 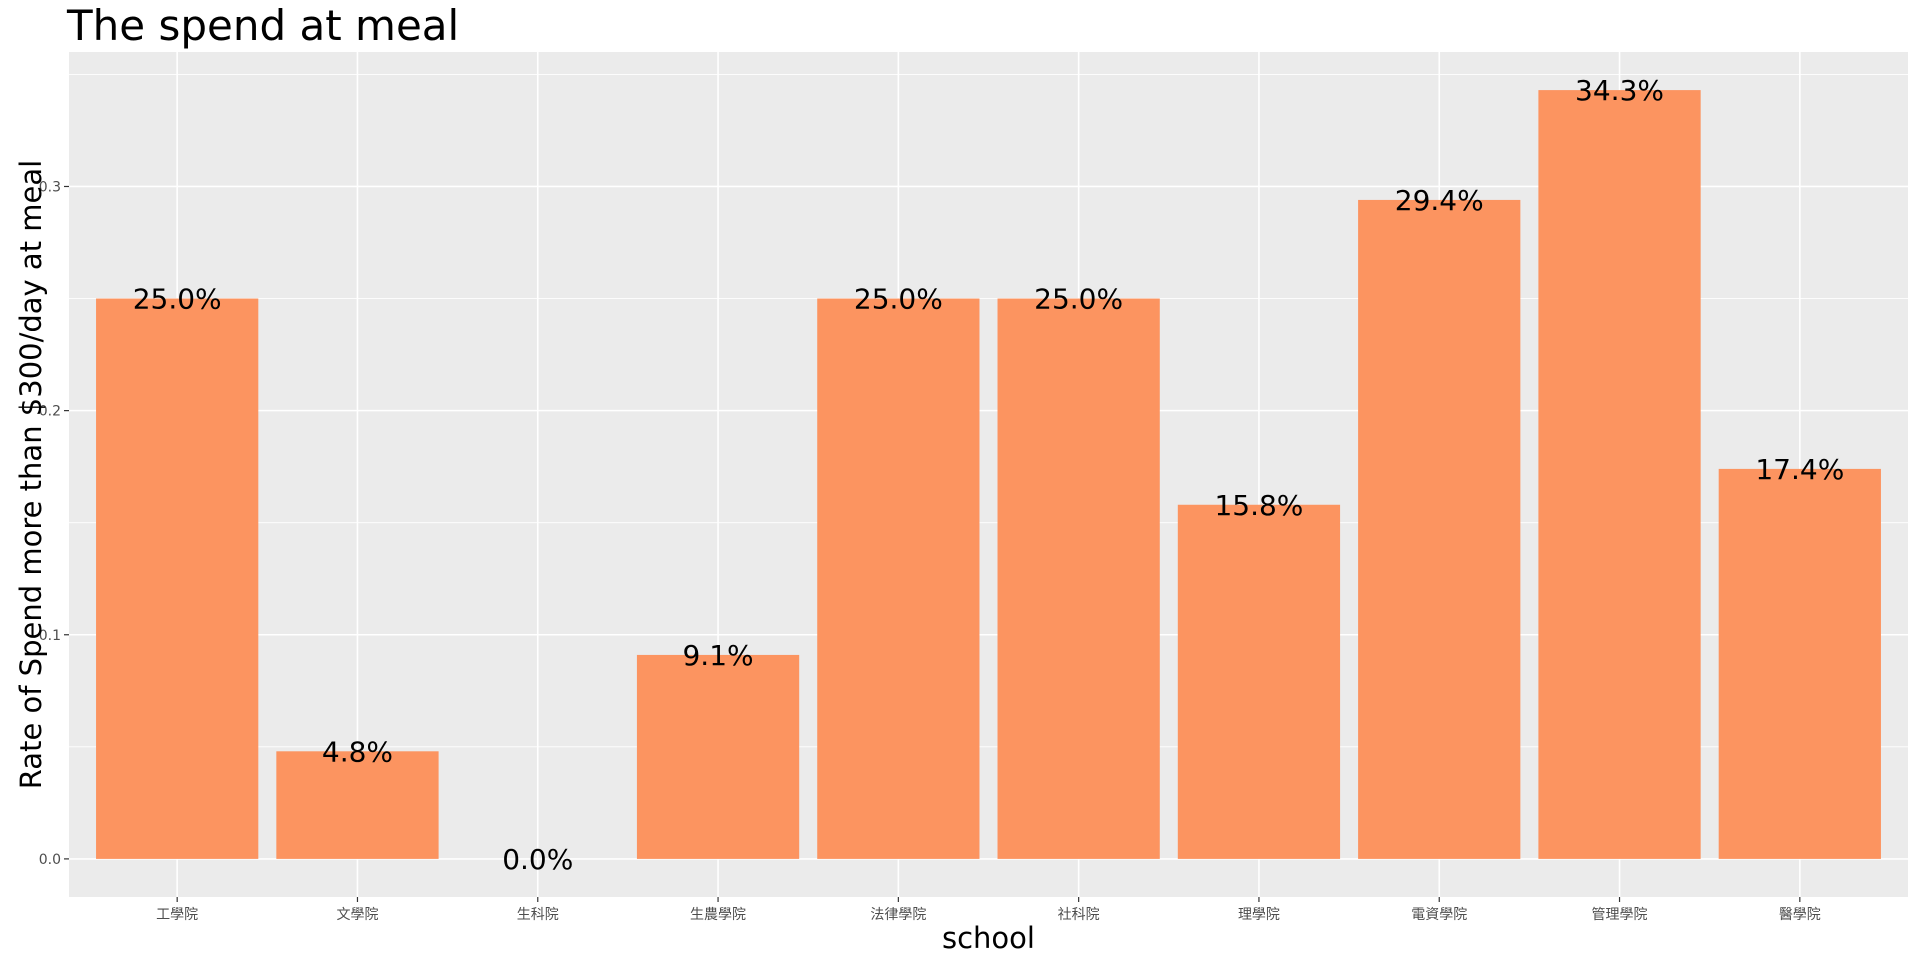 I want to click on x-tick-label: 管理學院, so click(x=1620, y=915).